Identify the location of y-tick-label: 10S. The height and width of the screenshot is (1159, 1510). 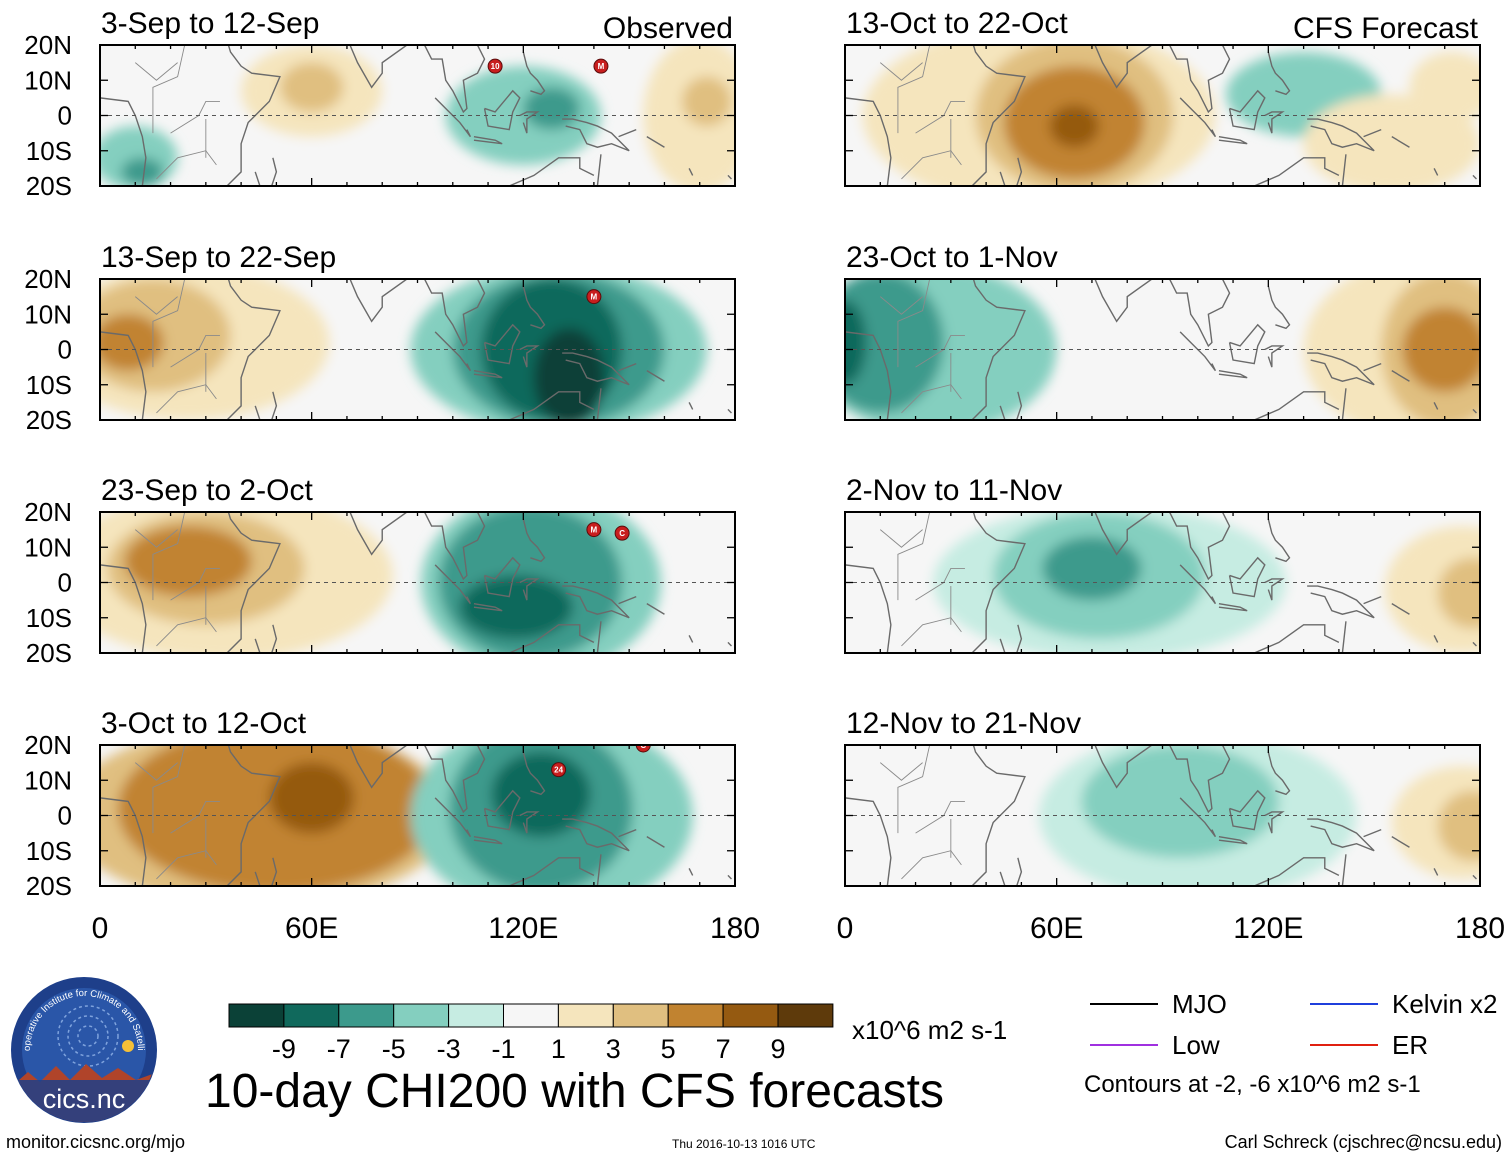
(49, 151).